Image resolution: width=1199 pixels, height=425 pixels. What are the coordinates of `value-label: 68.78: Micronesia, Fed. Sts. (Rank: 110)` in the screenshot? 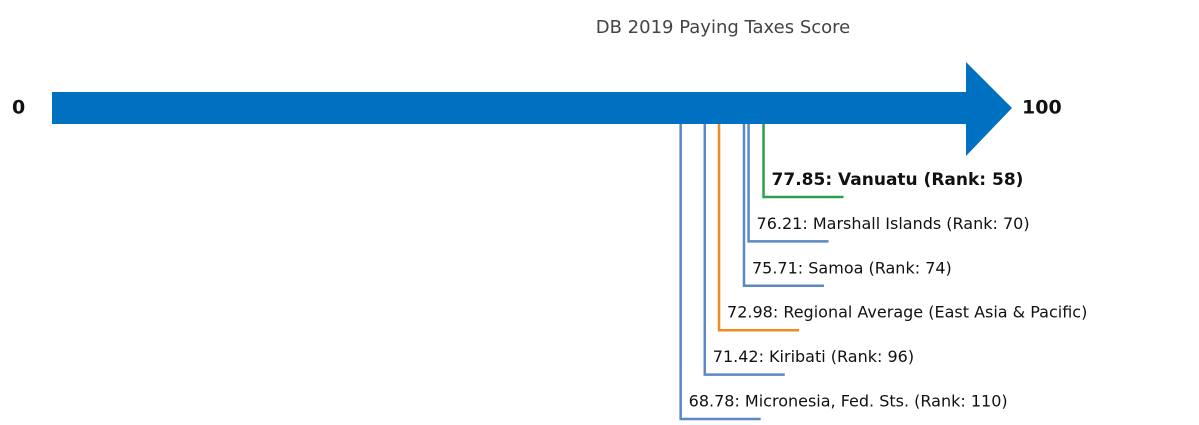 It's located at (848, 401).